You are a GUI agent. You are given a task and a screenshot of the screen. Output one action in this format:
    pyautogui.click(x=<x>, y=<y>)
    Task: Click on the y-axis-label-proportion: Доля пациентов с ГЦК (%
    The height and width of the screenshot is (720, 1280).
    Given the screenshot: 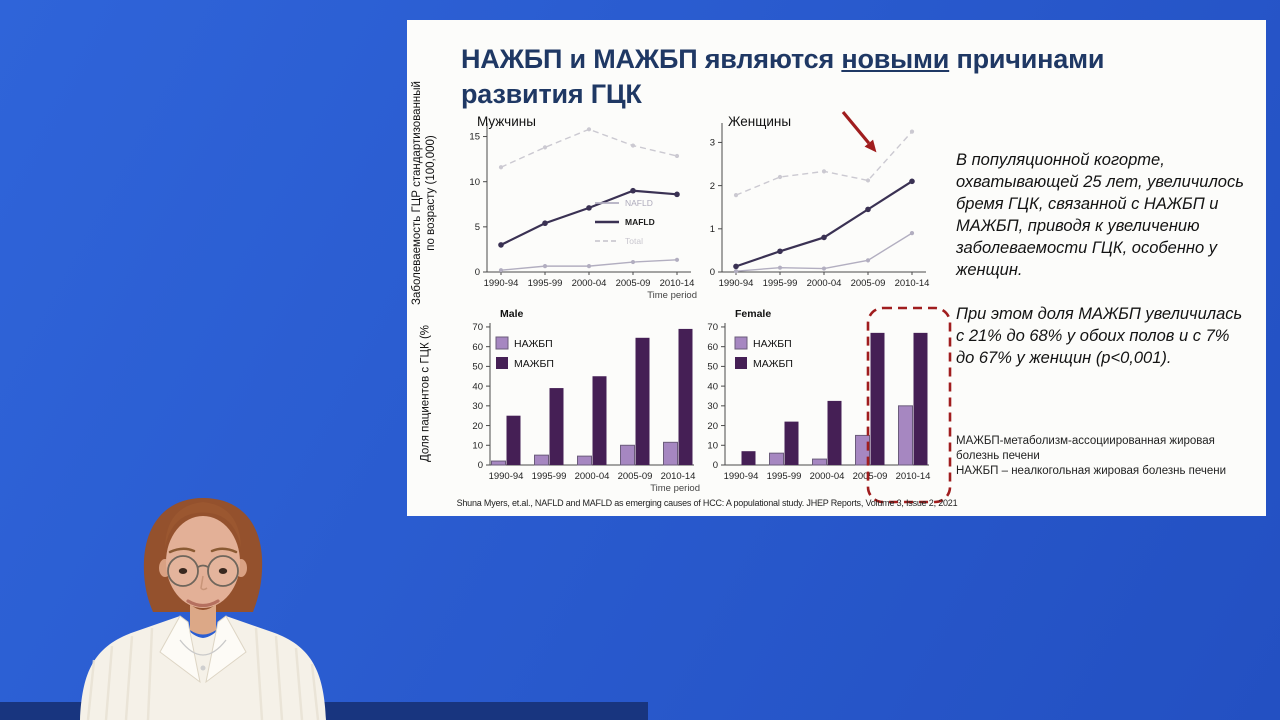 What is the action you would take?
    pyautogui.click(x=425, y=393)
    